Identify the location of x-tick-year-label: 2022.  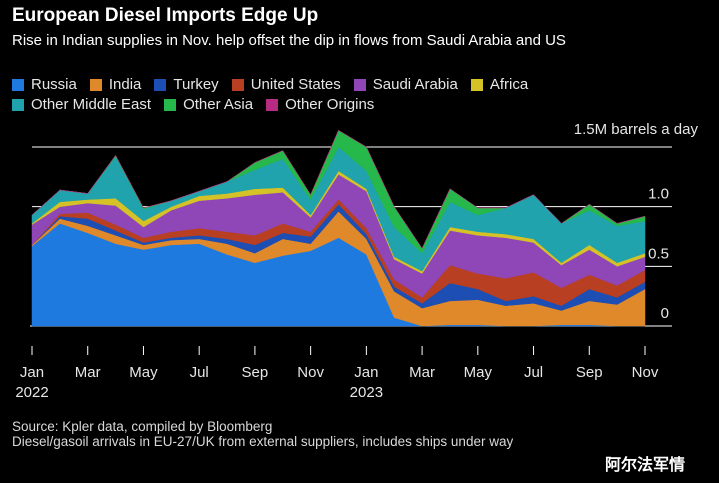
(31, 392).